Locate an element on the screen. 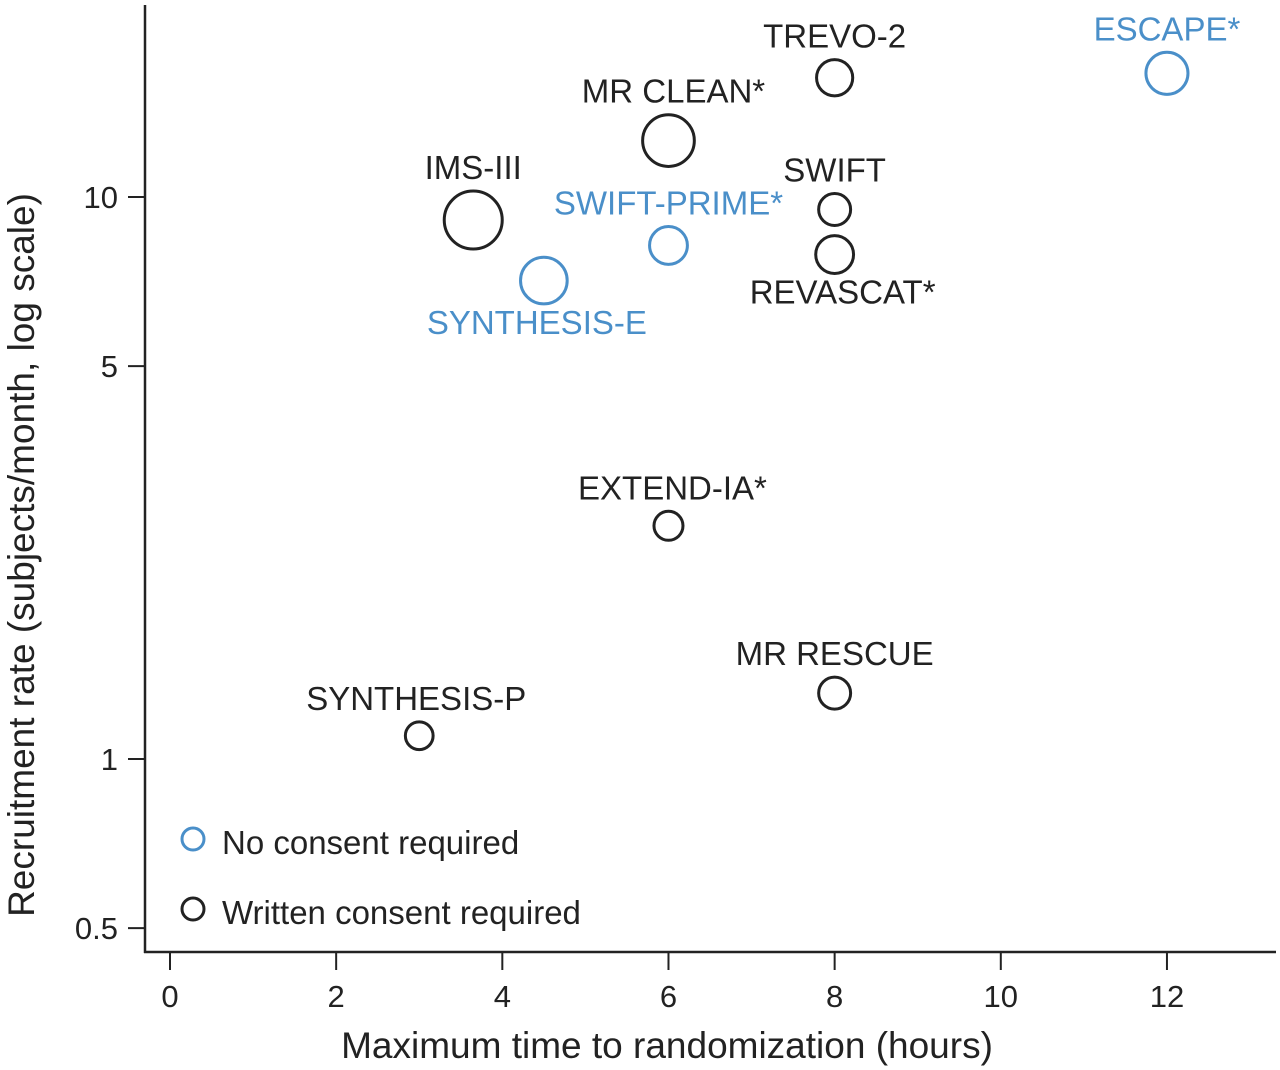  x-axis-title: Maximum time to randomization (hours) is located at coordinates (667, 1045).